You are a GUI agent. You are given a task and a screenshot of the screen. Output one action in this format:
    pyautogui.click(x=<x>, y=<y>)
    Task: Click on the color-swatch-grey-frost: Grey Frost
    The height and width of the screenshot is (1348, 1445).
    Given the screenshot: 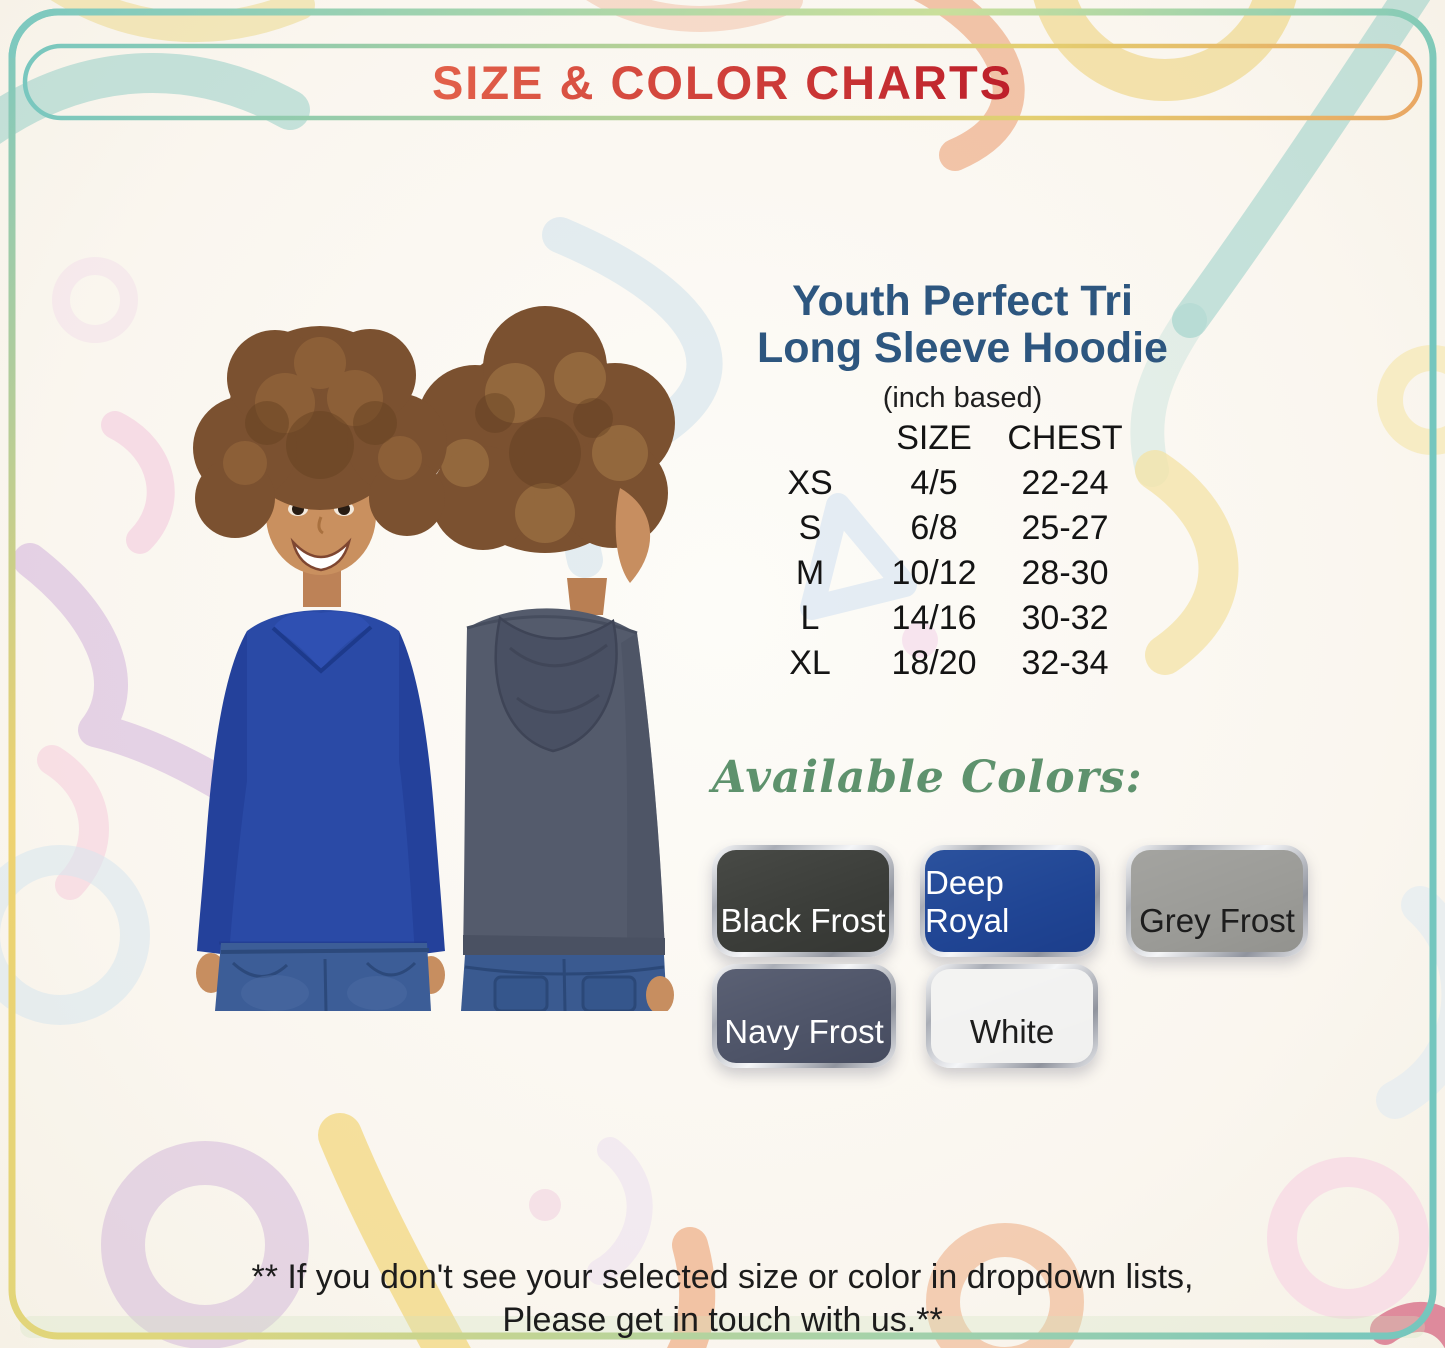 What is the action you would take?
    pyautogui.click(x=1217, y=901)
    